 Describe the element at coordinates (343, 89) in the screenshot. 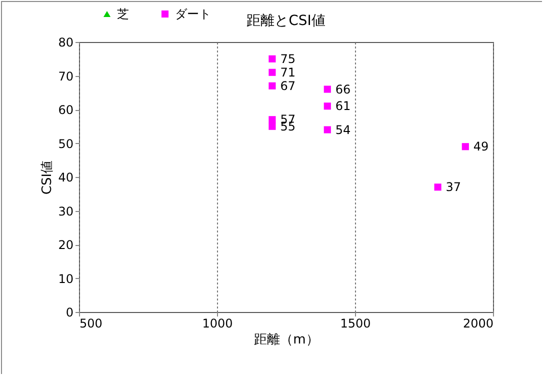

I see `data-label: 66` at that location.